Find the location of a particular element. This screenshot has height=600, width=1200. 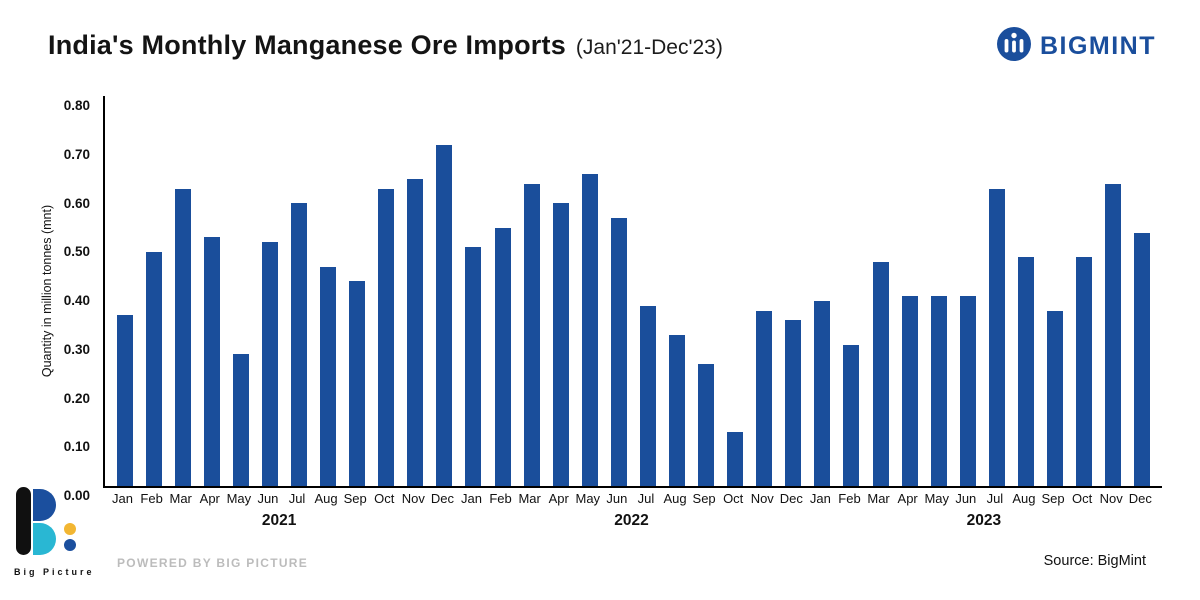

year-label: 2021 is located at coordinates (279, 520).